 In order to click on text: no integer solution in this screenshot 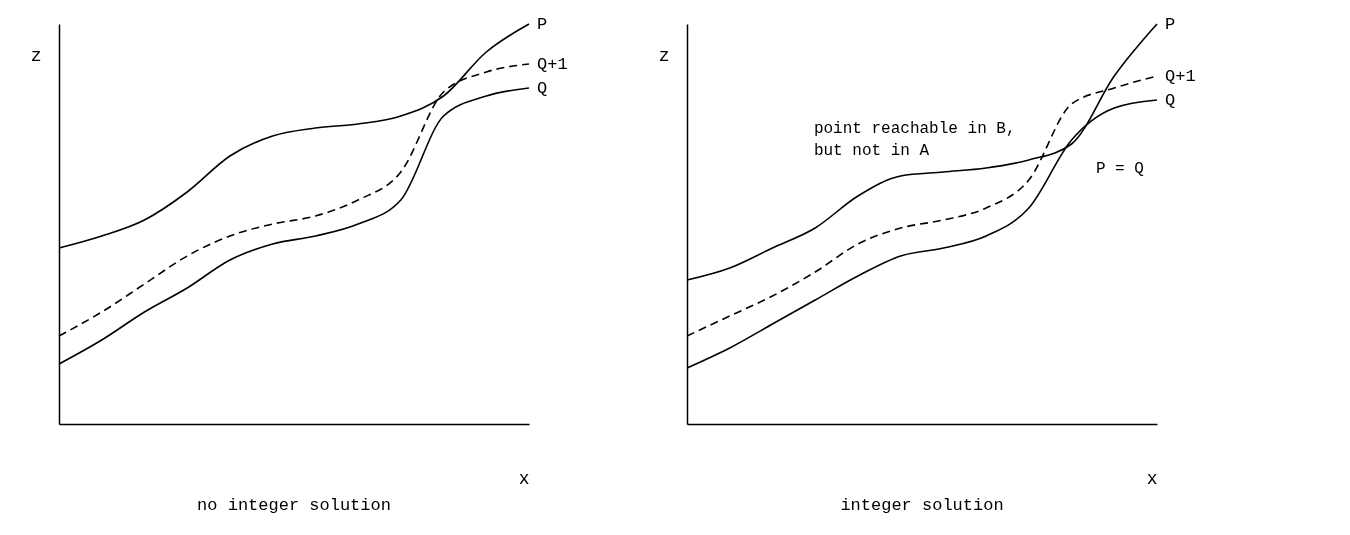, I will do `click(294, 505)`.